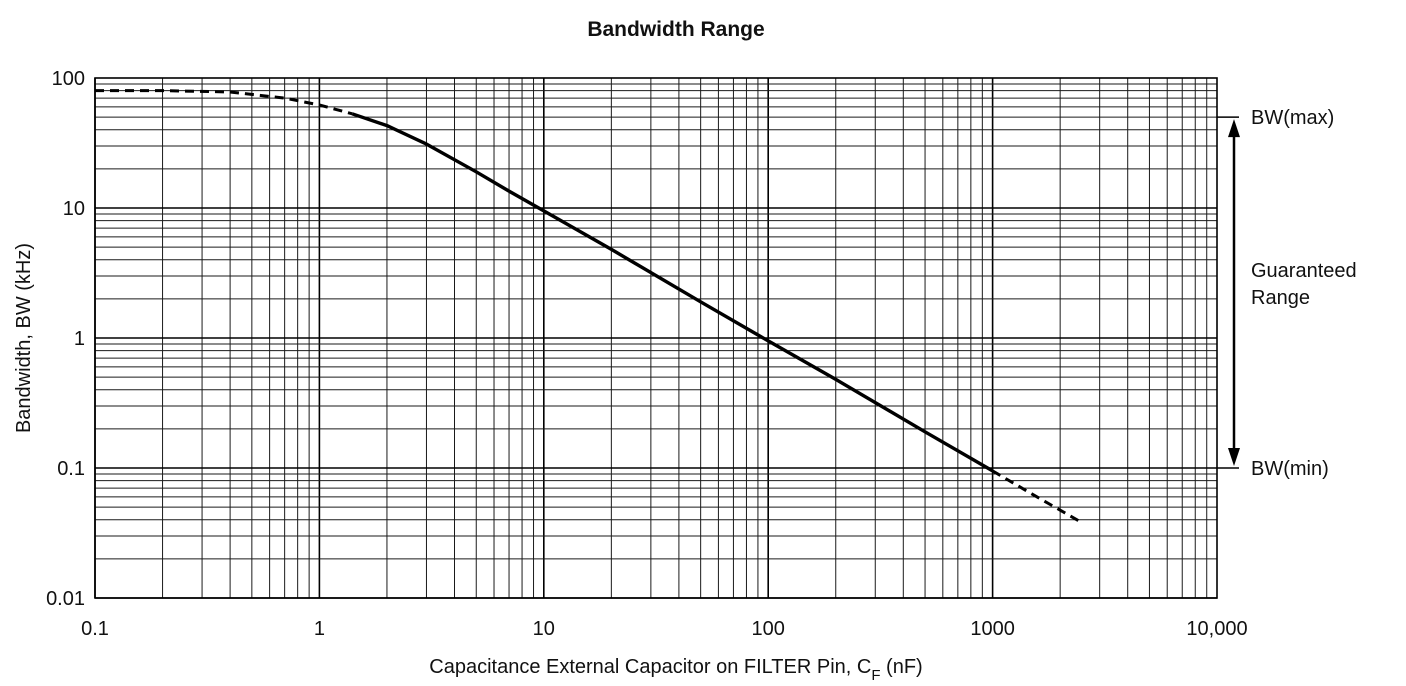 Image resolution: width=1406 pixels, height=686 pixels. What do you see at coordinates (992, 629) in the screenshot?
I see `x-tick-label: 1000` at bounding box center [992, 629].